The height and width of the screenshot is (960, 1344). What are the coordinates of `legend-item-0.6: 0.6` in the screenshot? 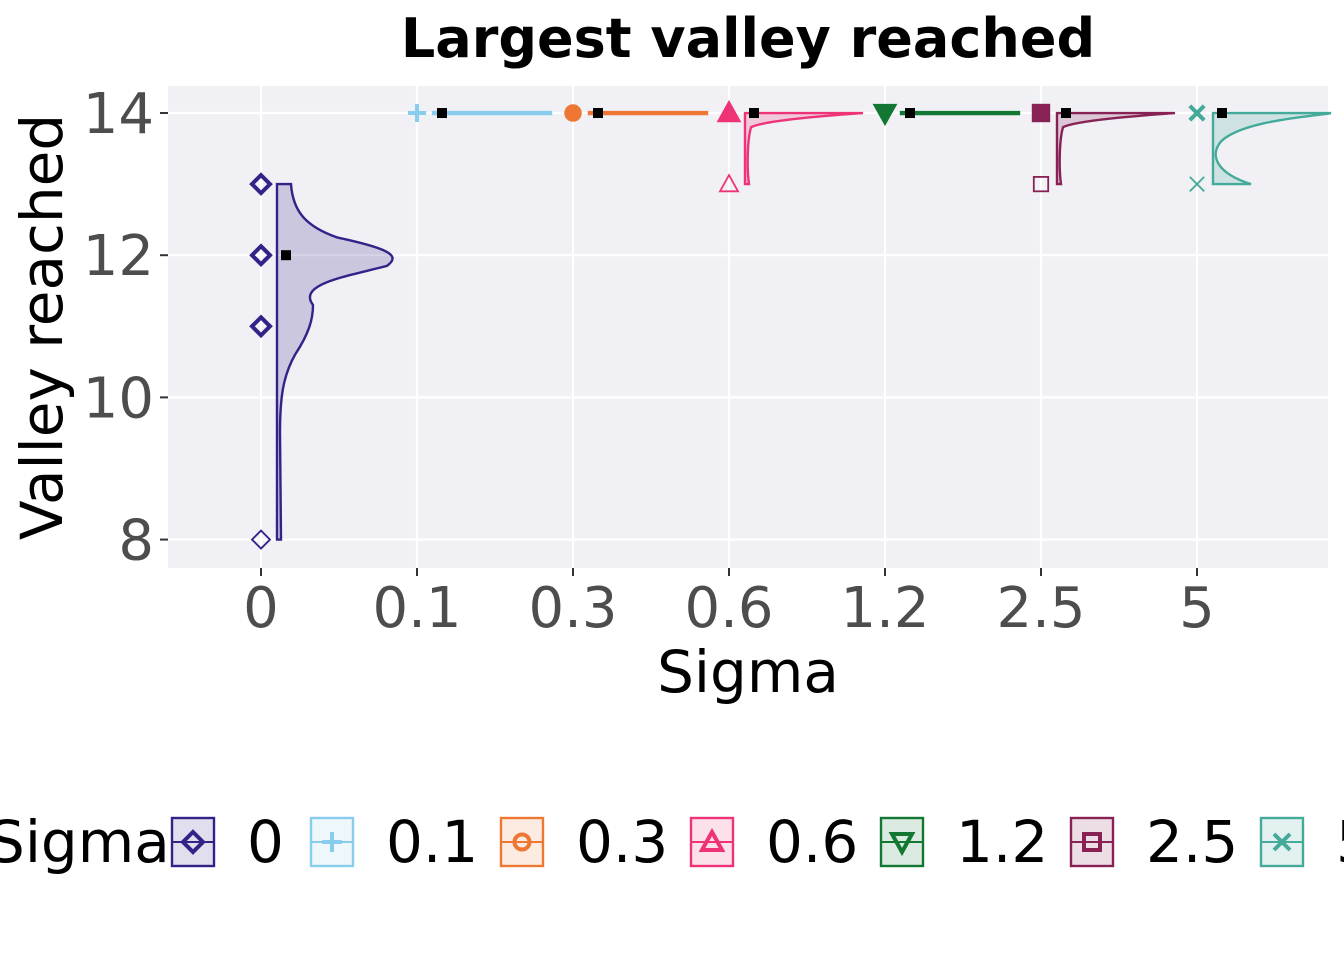 It's located at (773, 842).